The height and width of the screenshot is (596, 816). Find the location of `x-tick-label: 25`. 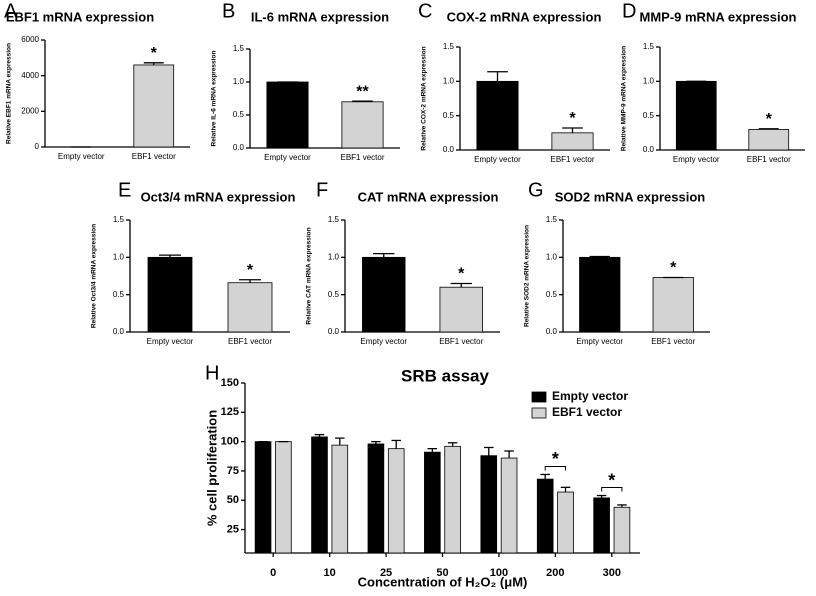

x-tick-label: 25 is located at coordinates (386, 573).